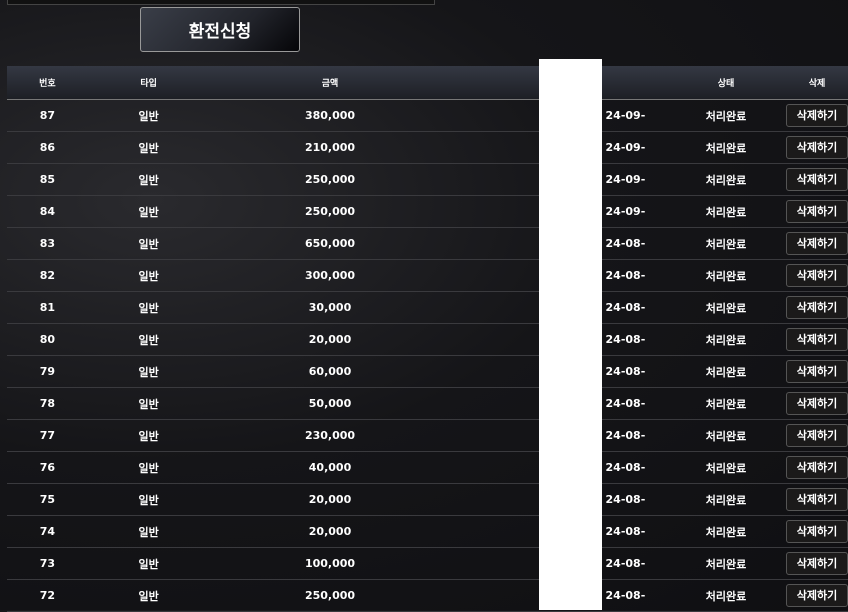  Describe the element at coordinates (47, 467) in the screenshot. I see `row-number: 76` at that location.